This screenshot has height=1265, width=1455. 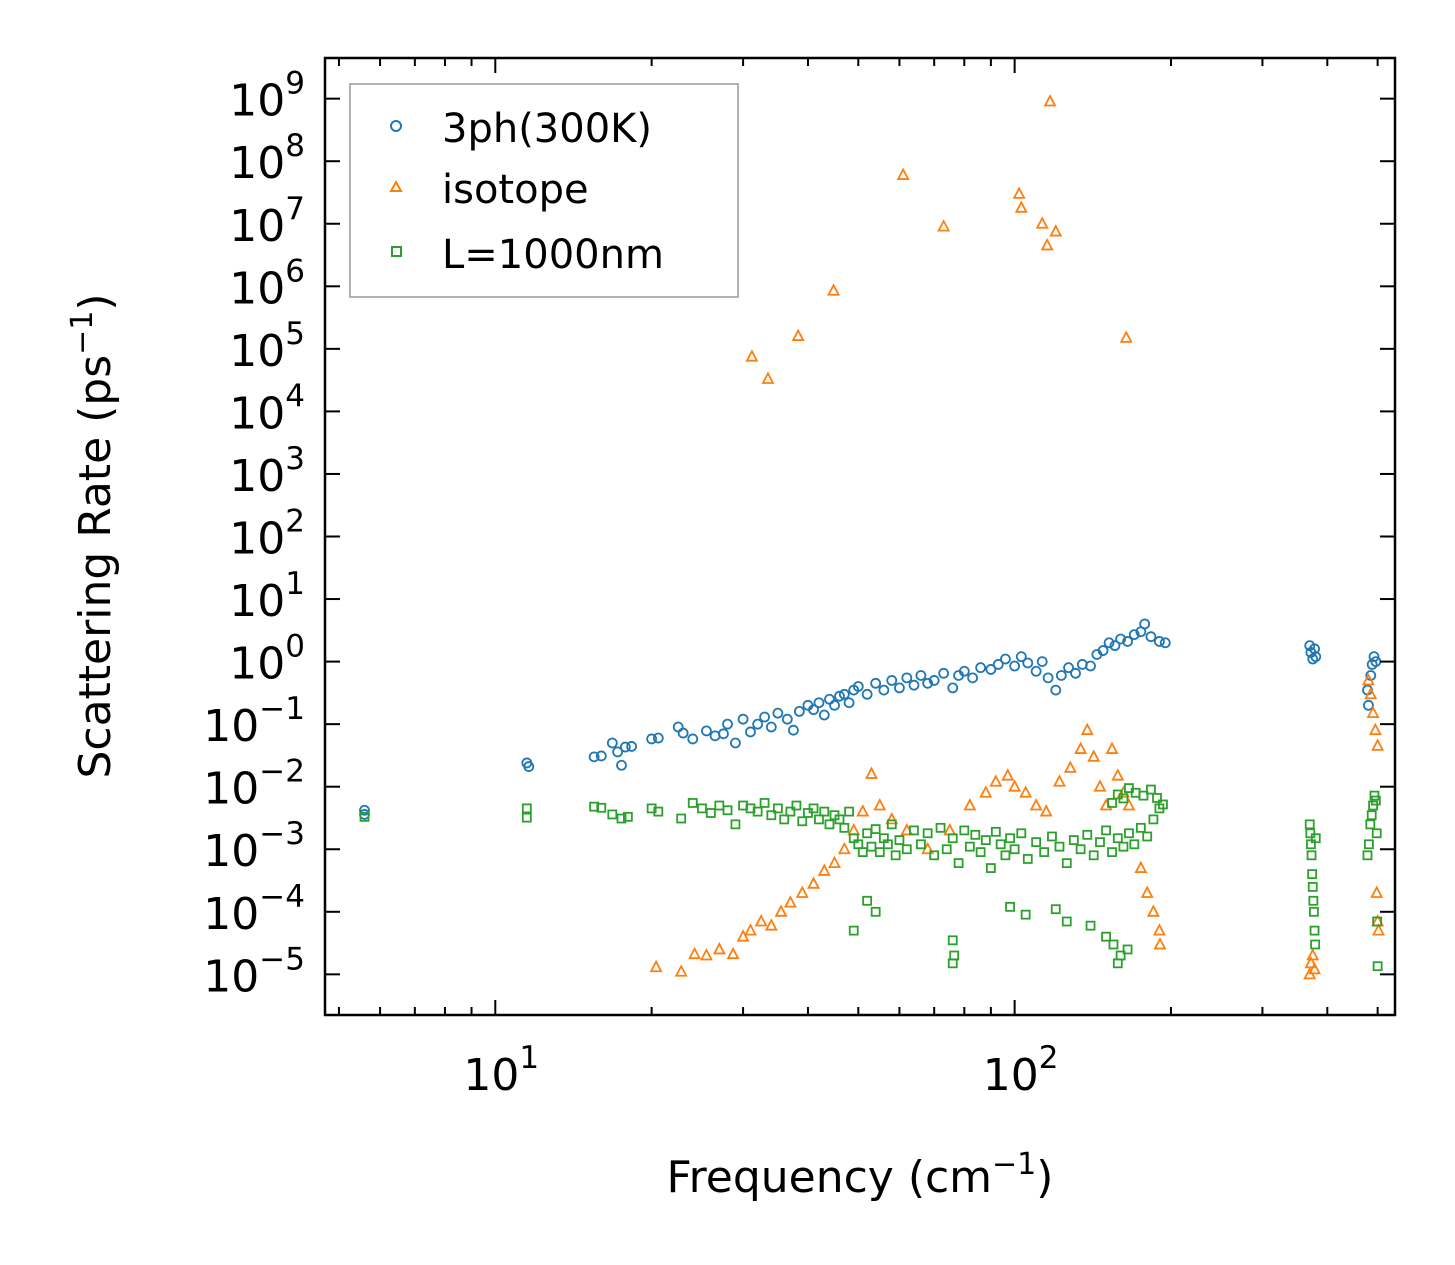 I want to click on y-axis-label: Scattering Rate (ps−1), so click(x=93, y=535).